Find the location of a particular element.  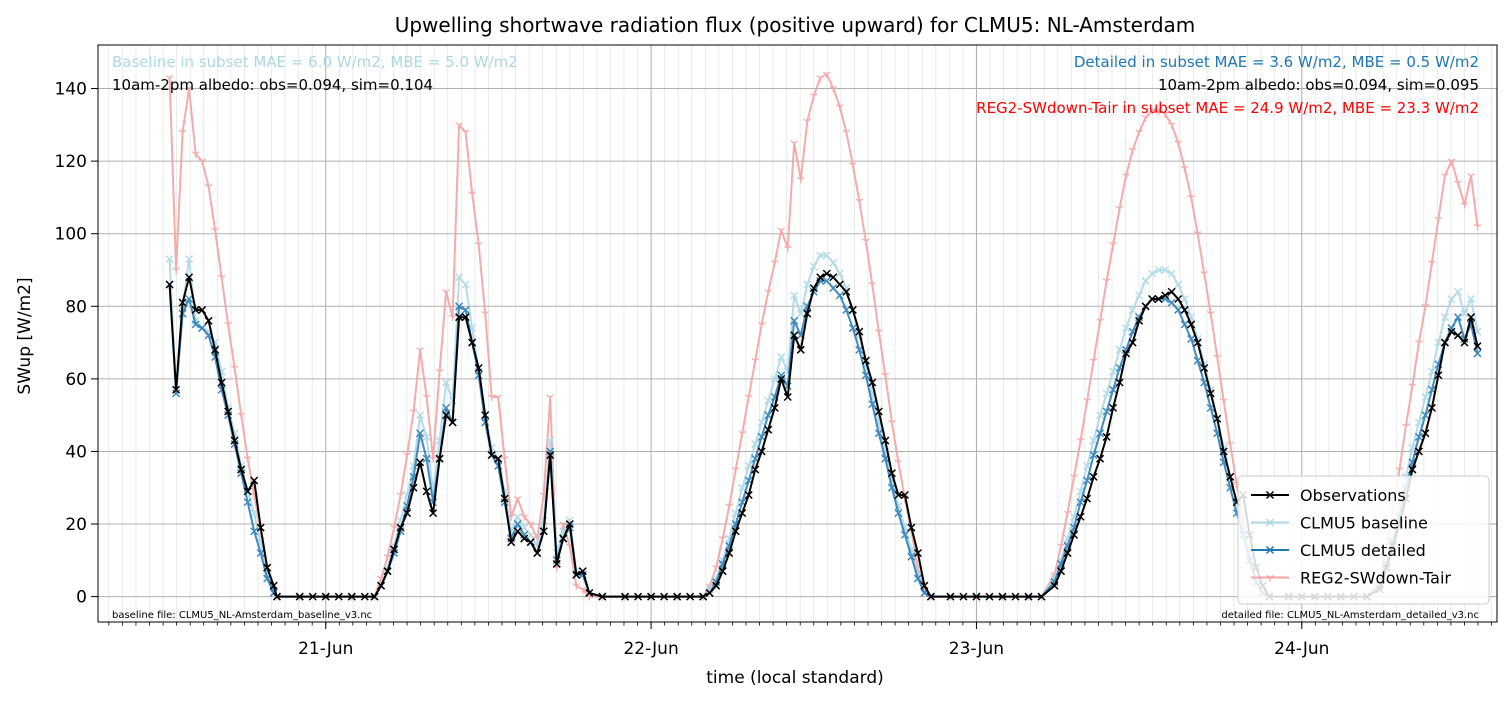

y-axis: 0 20 40 60 80 100 120 140 is located at coordinates (76, 344).